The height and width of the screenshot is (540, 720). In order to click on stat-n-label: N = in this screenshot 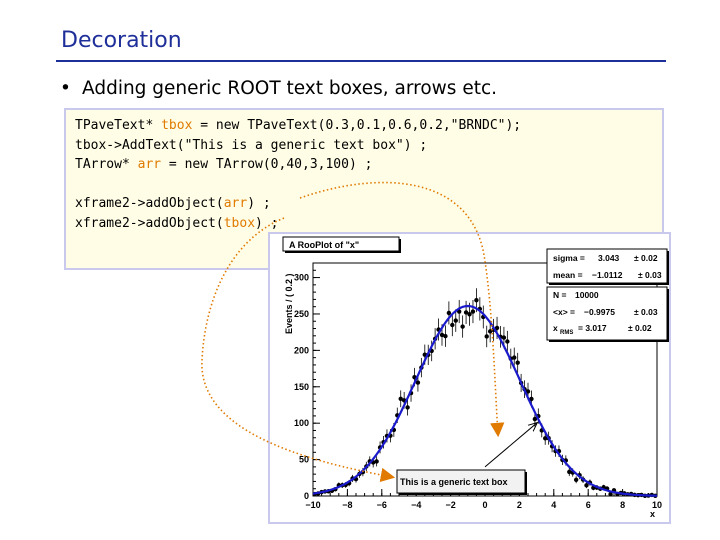, I will do `click(560, 295)`.